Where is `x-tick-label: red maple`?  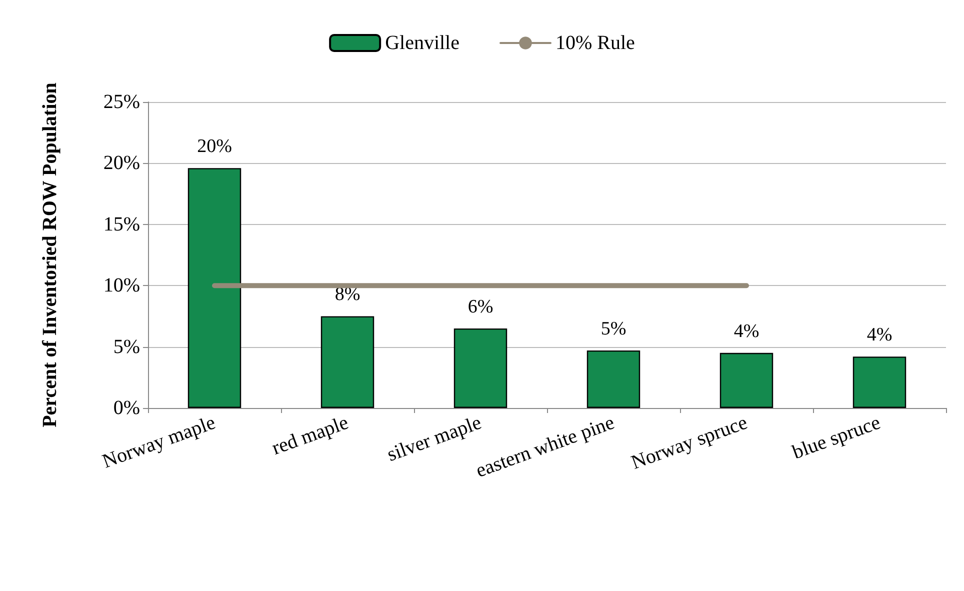
x-tick-label: red maple is located at coordinates (310, 436).